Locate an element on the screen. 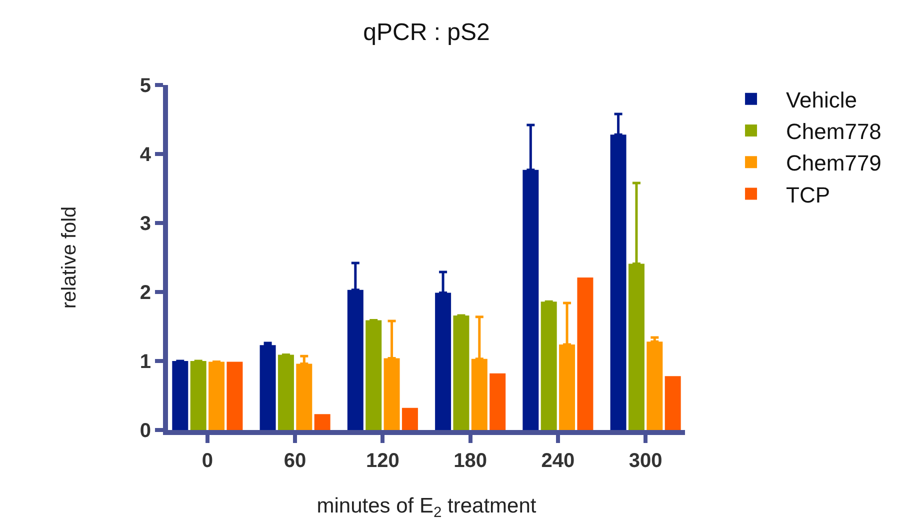 The width and height of the screenshot is (908, 521). y-tick-label: 4 is located at coordinates (146, 155).